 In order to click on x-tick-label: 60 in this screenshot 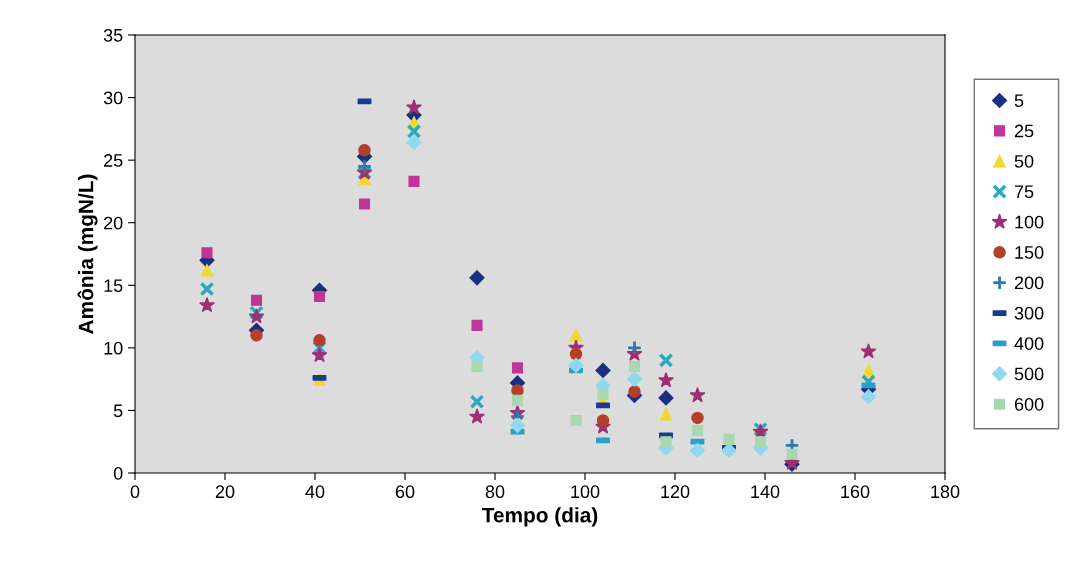, I will do `click(405, 492)`.